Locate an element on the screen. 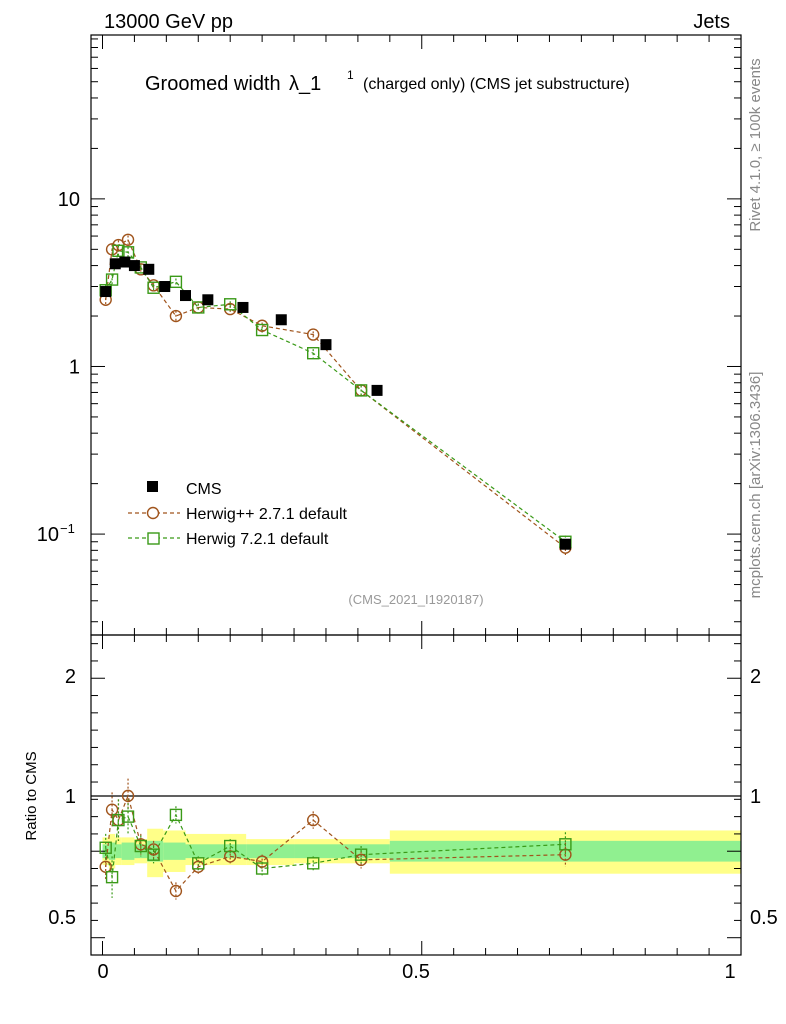 The image size is (786, 1024). legend-herwigpp-label: Herwig++ 2.7.1 default is located at coordinates (267, 514).